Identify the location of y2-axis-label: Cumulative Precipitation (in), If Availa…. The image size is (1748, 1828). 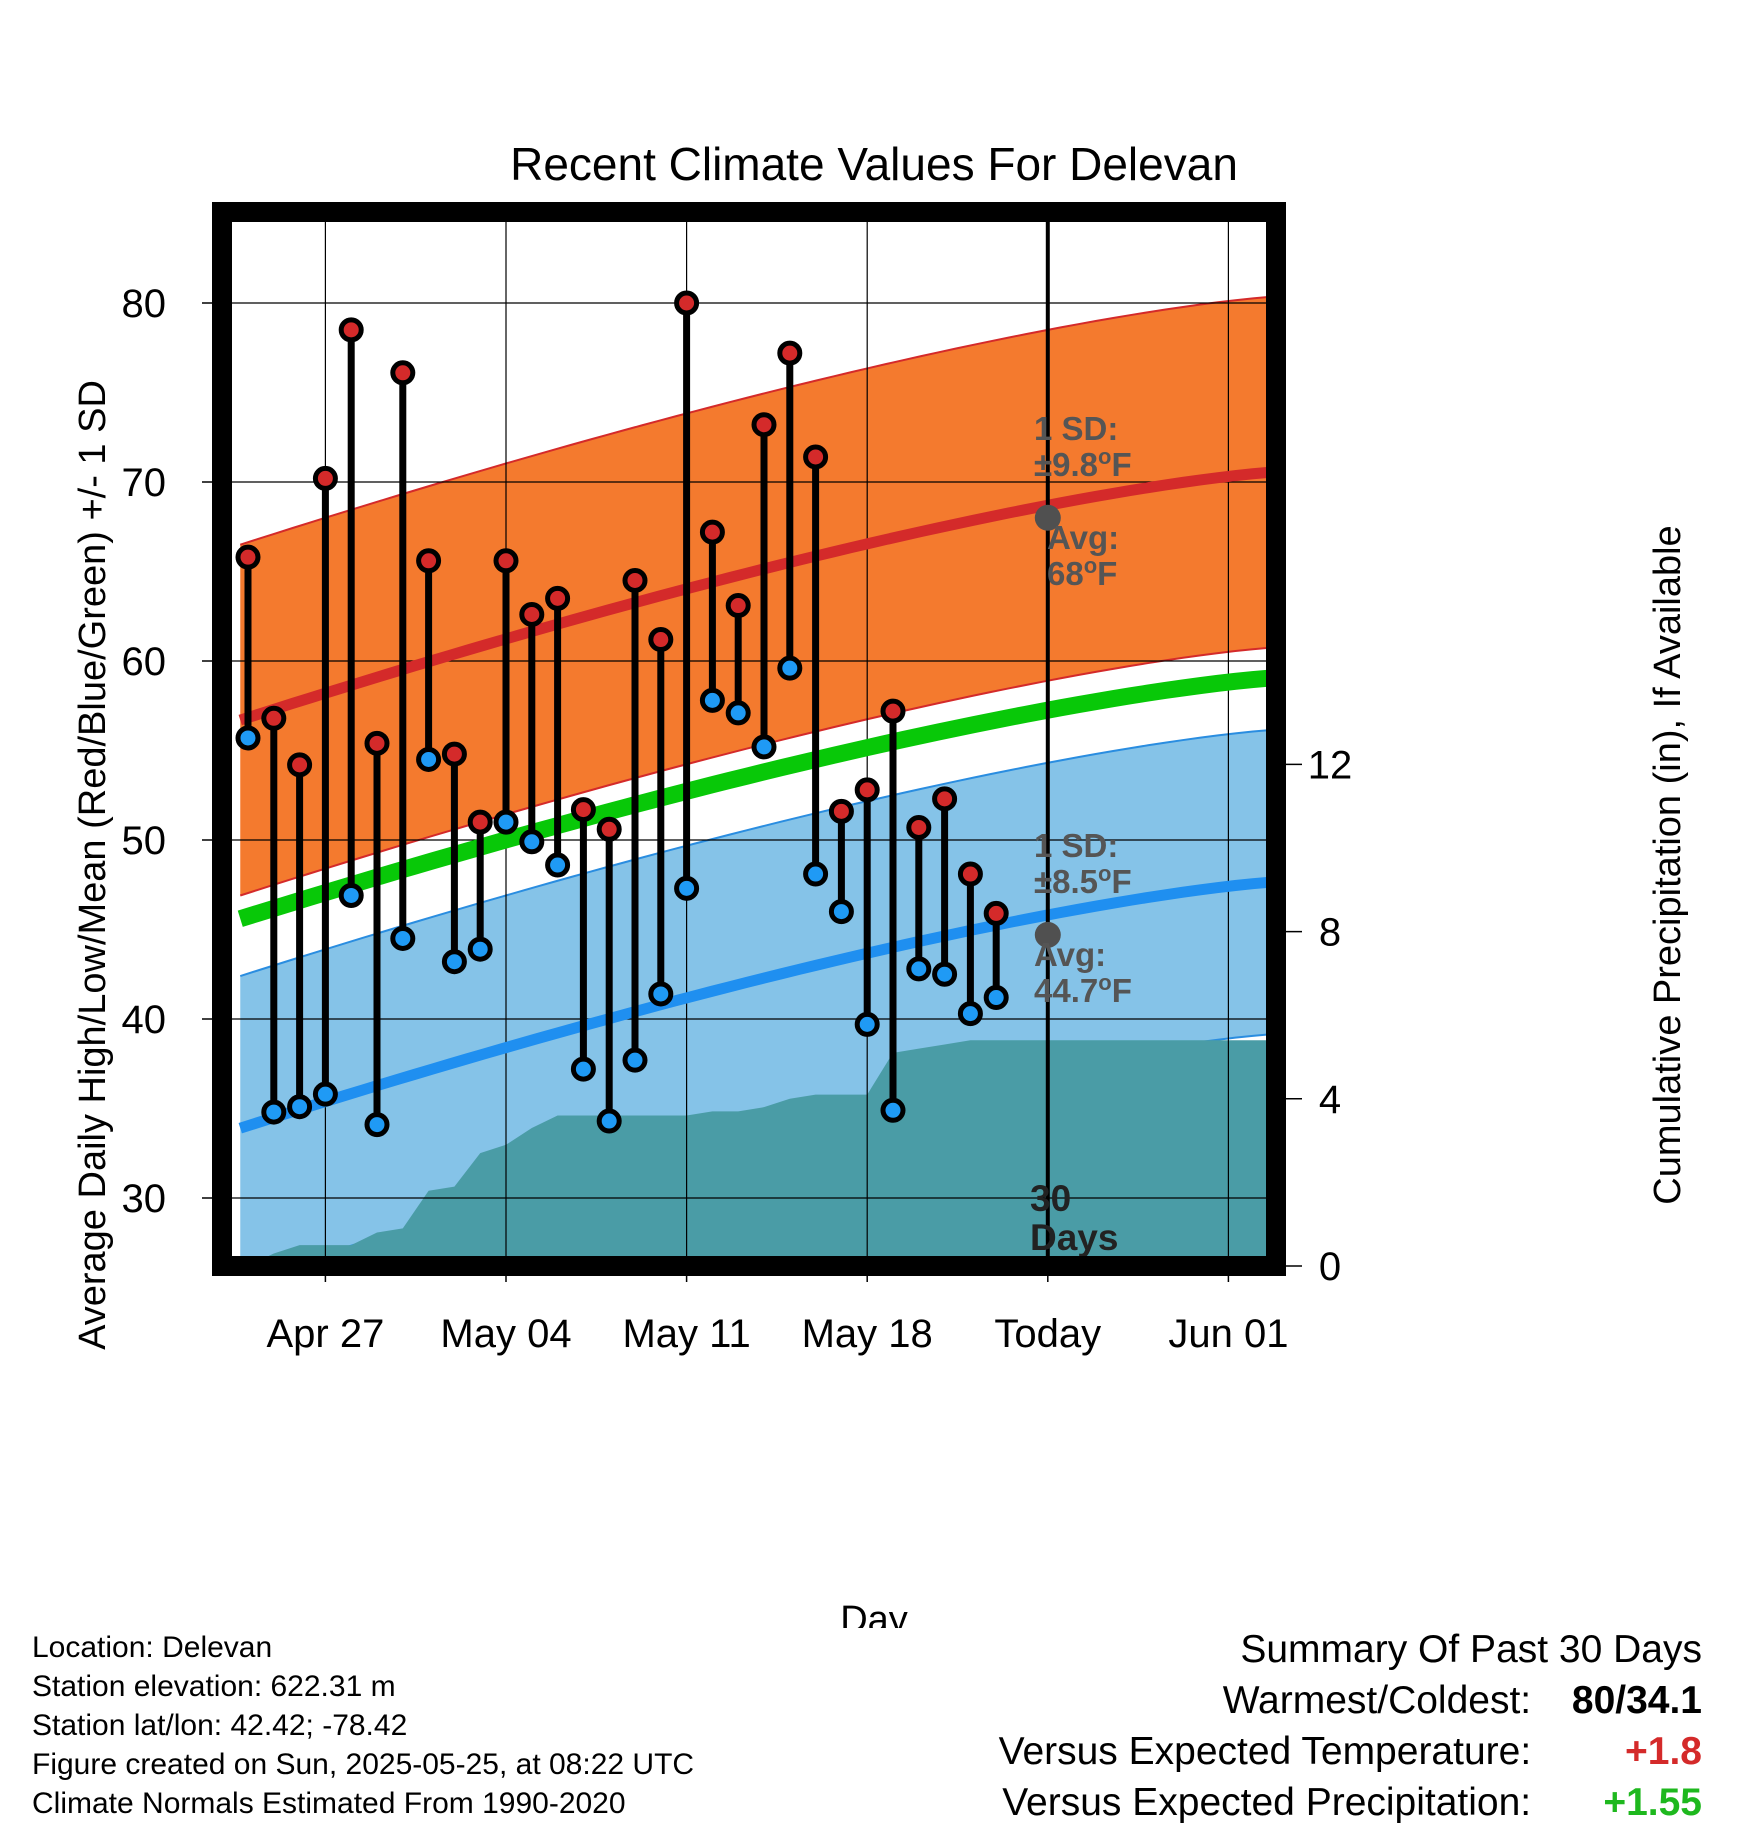
(1668, 864).